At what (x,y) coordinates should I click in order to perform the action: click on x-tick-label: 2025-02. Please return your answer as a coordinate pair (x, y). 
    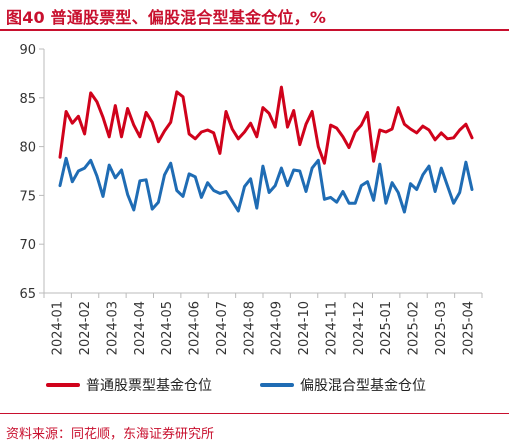
    Looking at the image, I should click on (414, 328).